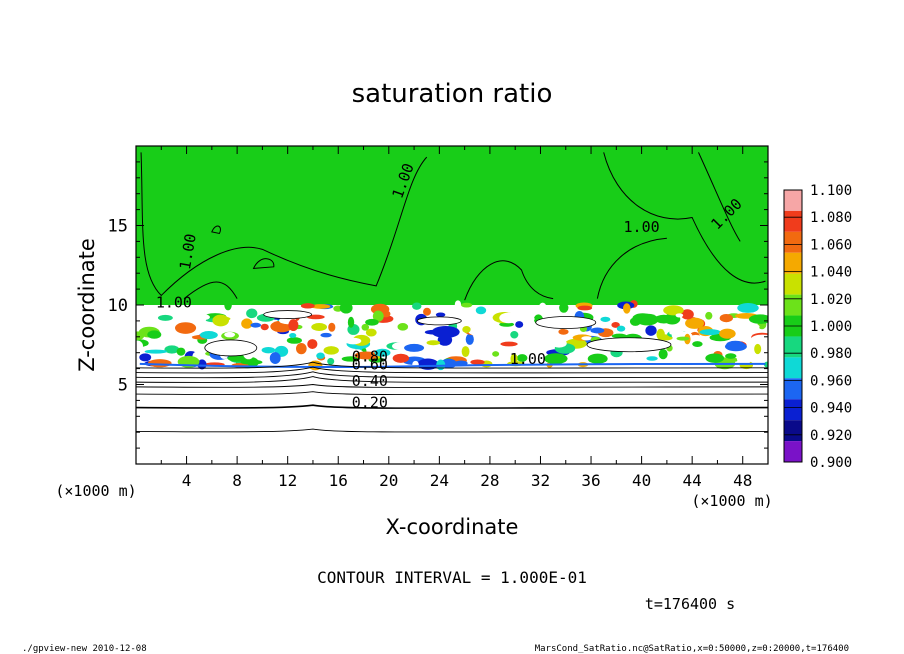  I want to click on contour-label: 0.80, so click(370, 356).